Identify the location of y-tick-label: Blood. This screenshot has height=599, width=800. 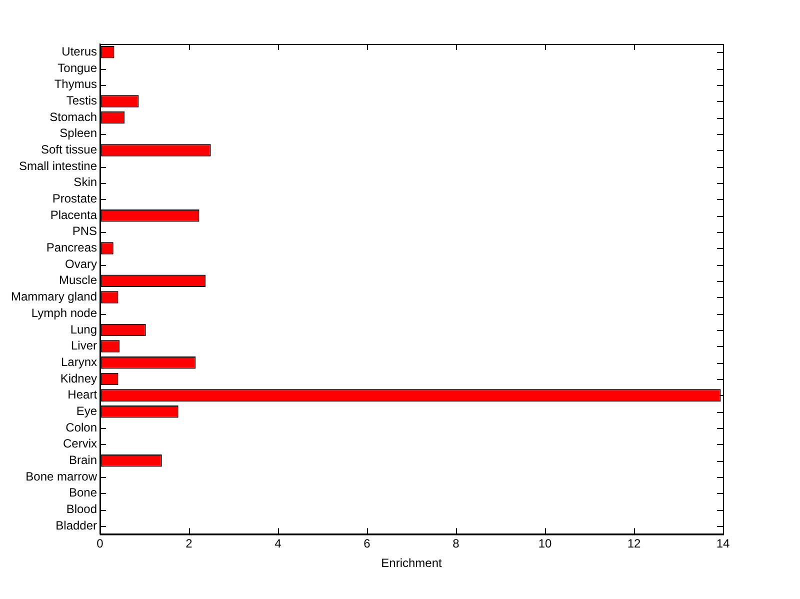
(82, 509).